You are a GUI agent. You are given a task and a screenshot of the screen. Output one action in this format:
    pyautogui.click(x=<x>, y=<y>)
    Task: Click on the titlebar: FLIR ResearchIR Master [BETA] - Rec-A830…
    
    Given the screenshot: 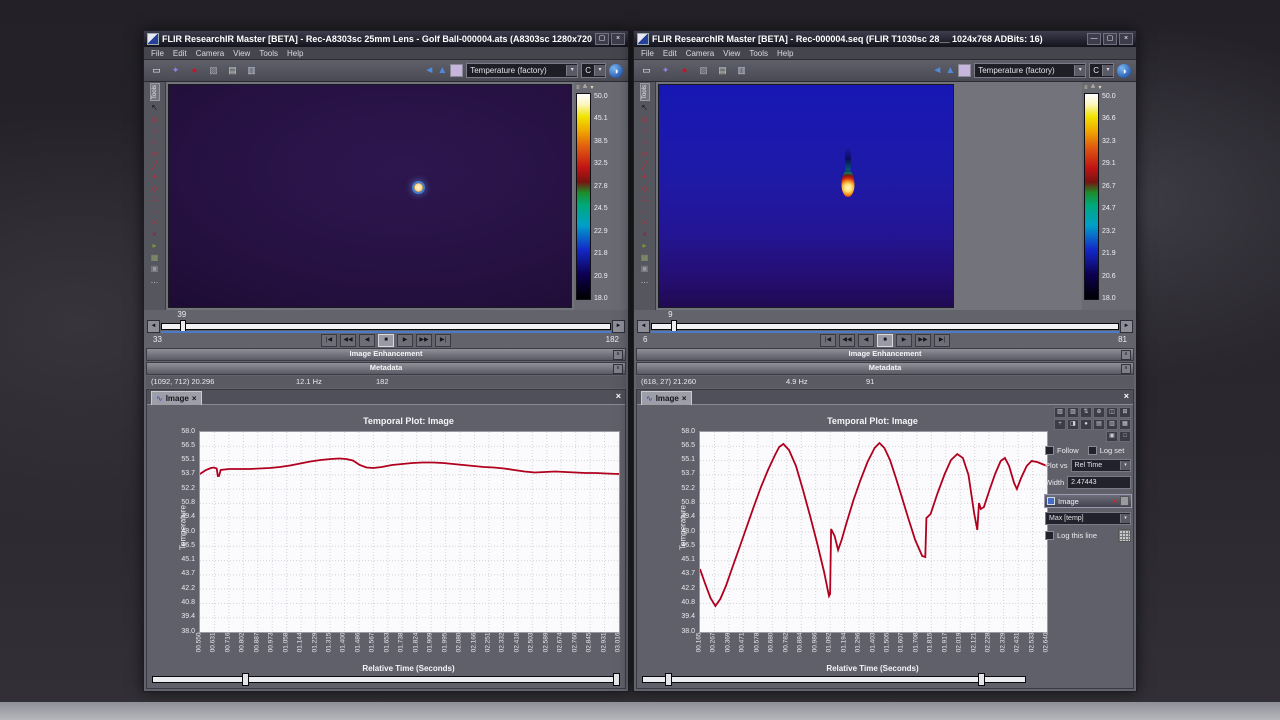 What is the action you would take?
    pyautogui.click(x=386, y=39)
    